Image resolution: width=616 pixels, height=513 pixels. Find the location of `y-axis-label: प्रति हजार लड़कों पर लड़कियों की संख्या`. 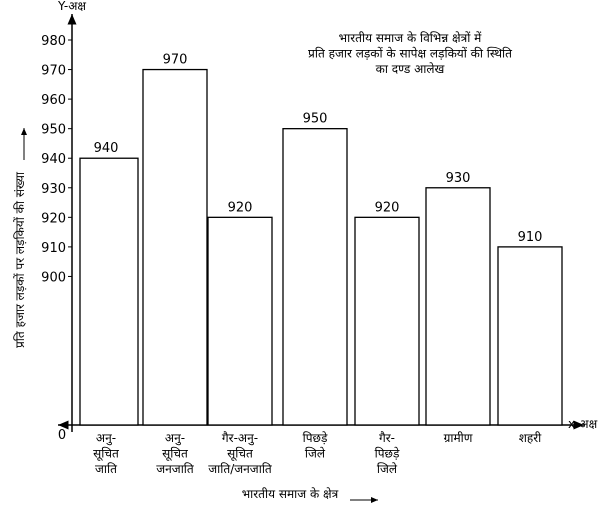

y-axis-label: प्रति हजार लड़कों पर लड़कियों की संख्या is located at coordinates (20, 259).